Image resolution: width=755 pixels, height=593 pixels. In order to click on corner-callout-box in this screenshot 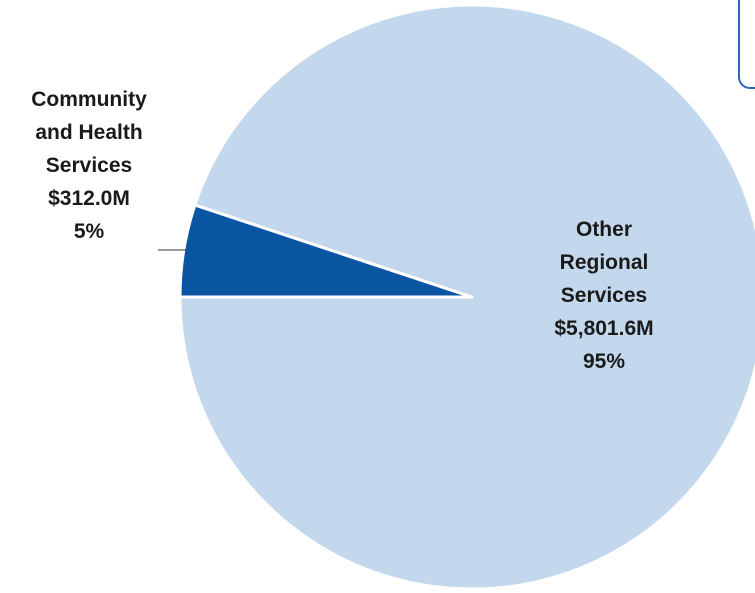, I will do `click(746, 44)`.